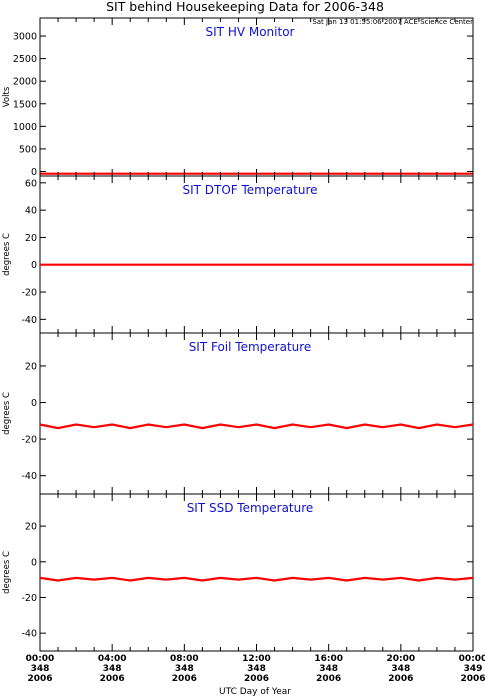 This screenshot has width=485, height=699. What do you see at coordinates (250, 347) in the screenshot?
I see `panel-title: SIT Foil Temperature` at bounding box center [250, 347].